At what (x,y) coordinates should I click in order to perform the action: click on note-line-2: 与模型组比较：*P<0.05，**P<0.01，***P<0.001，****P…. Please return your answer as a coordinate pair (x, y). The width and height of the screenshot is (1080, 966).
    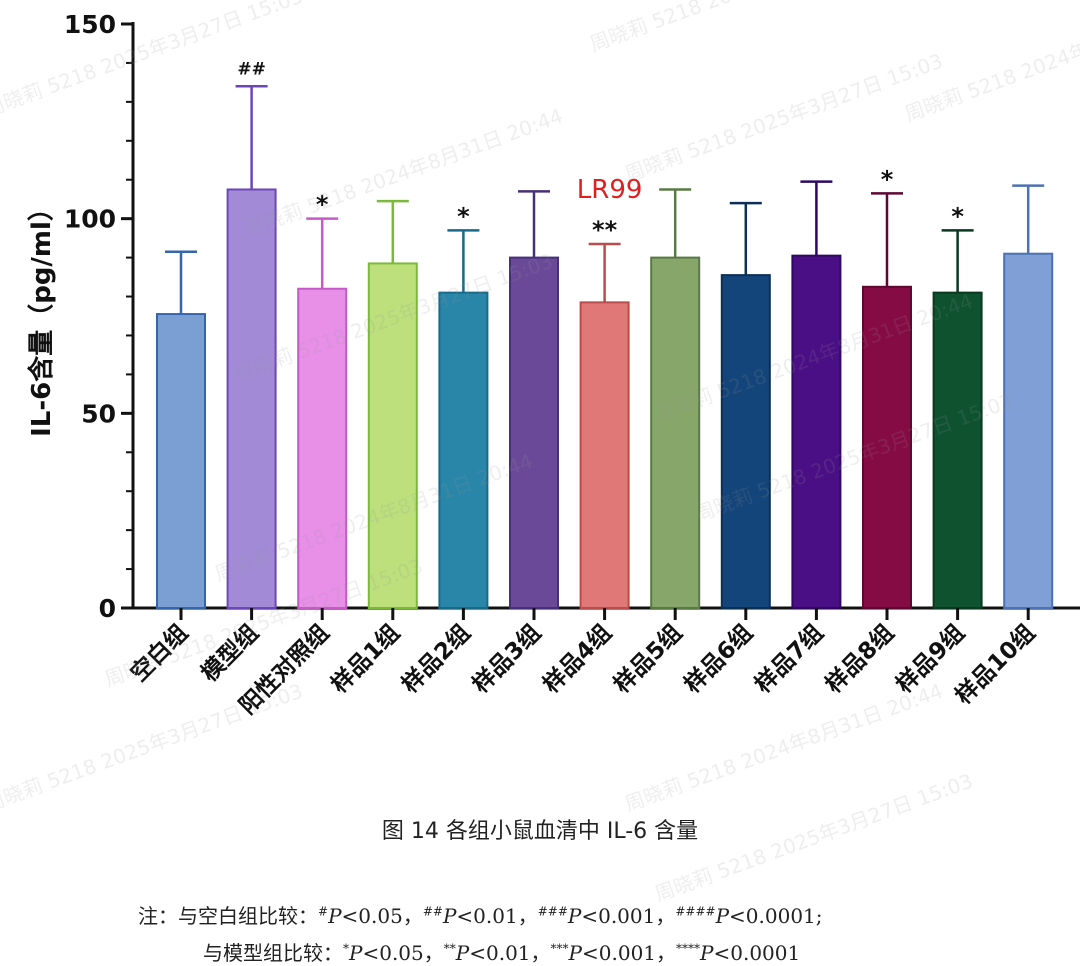
    Looking at the image, I should click on (501, 951).